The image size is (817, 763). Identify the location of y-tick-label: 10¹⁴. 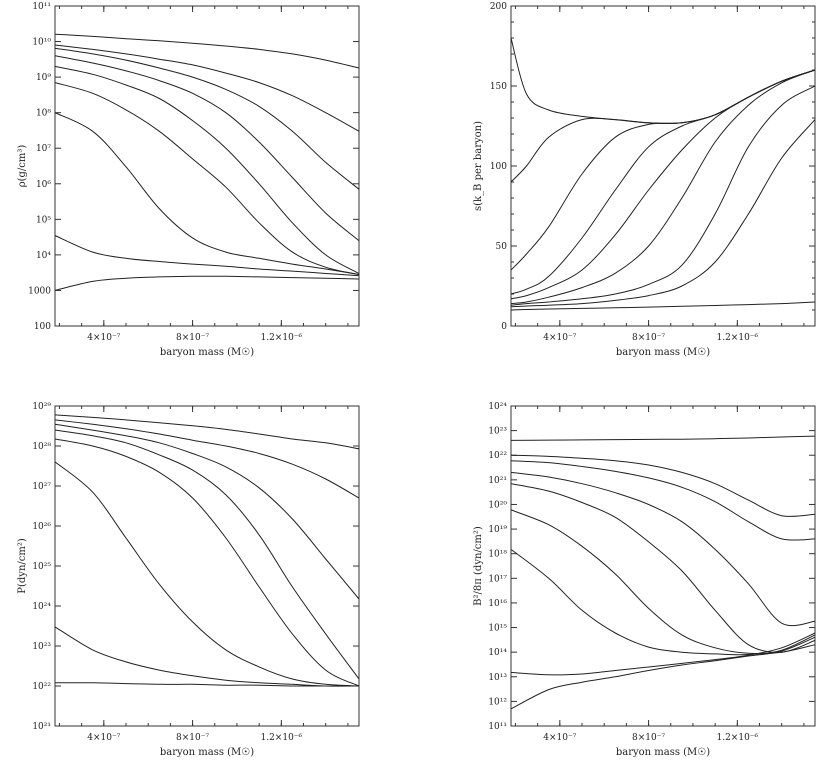
(497, 653).